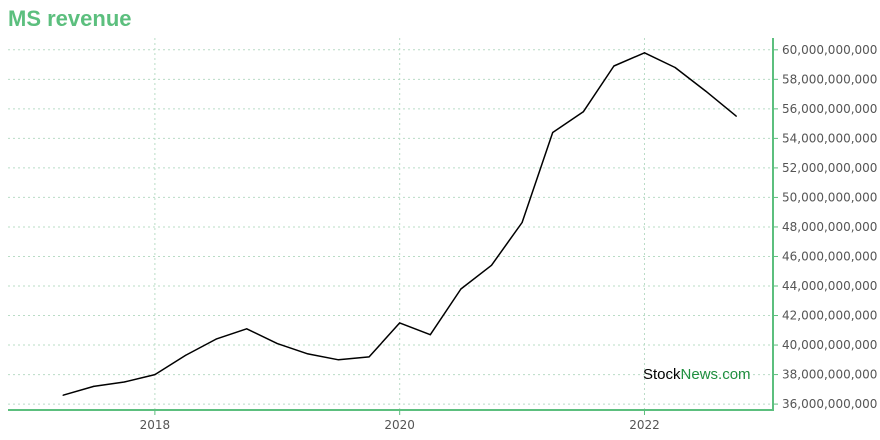 This screenshot has width=880, height=440. I want to click on y-tick-label: 36,000,000,000, so click(829, 404).